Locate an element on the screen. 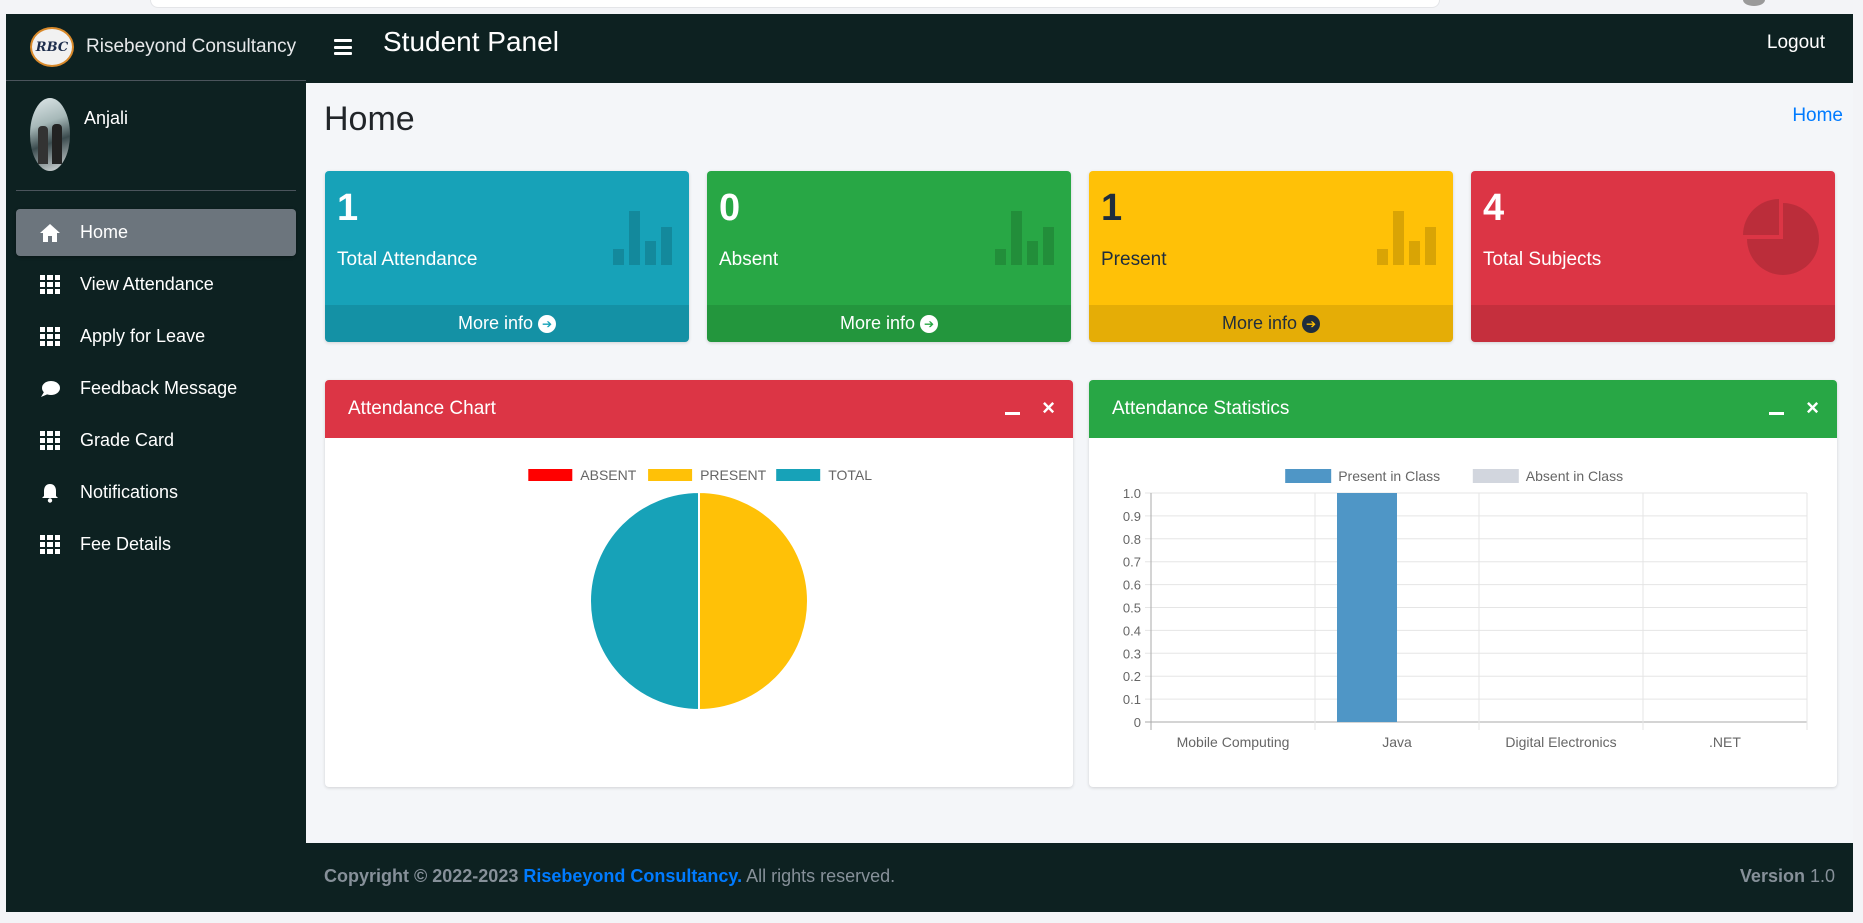 Image resolution: width=1863 pixels, height=923 pixels. legend-label: Present in Class is located at coordinates (1389, 476).